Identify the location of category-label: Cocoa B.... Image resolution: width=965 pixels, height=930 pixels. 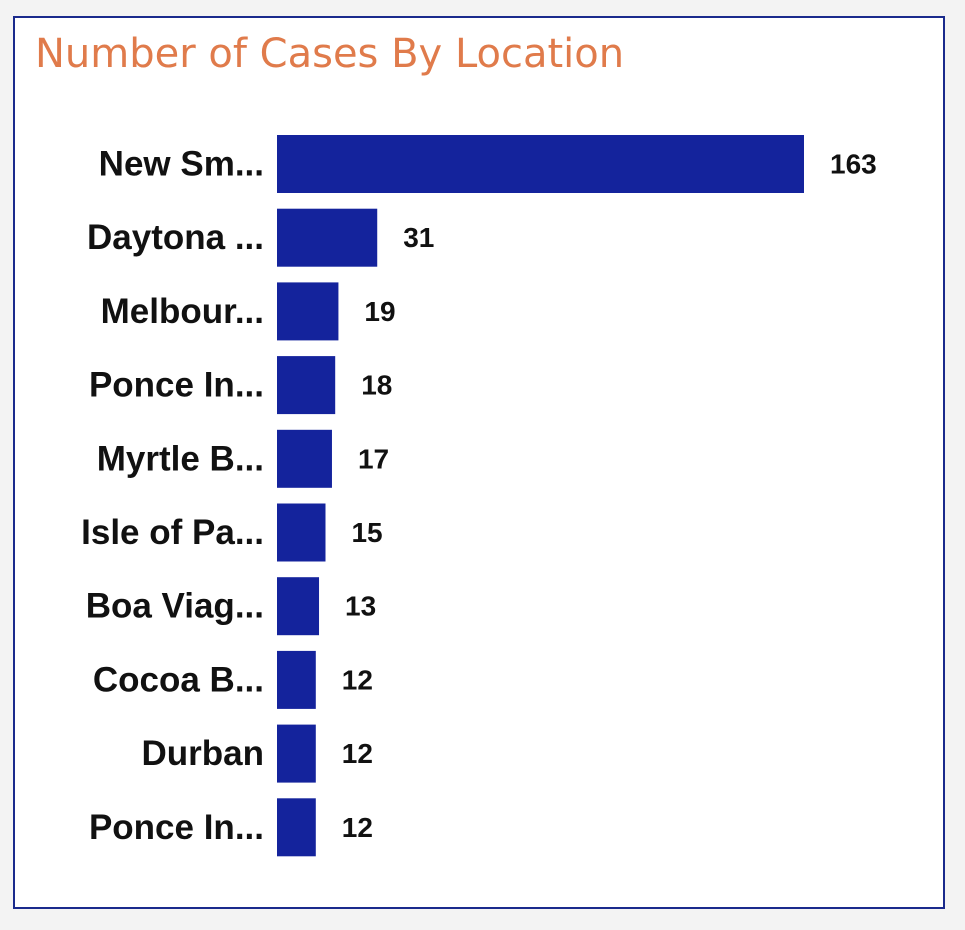
(178, 679).